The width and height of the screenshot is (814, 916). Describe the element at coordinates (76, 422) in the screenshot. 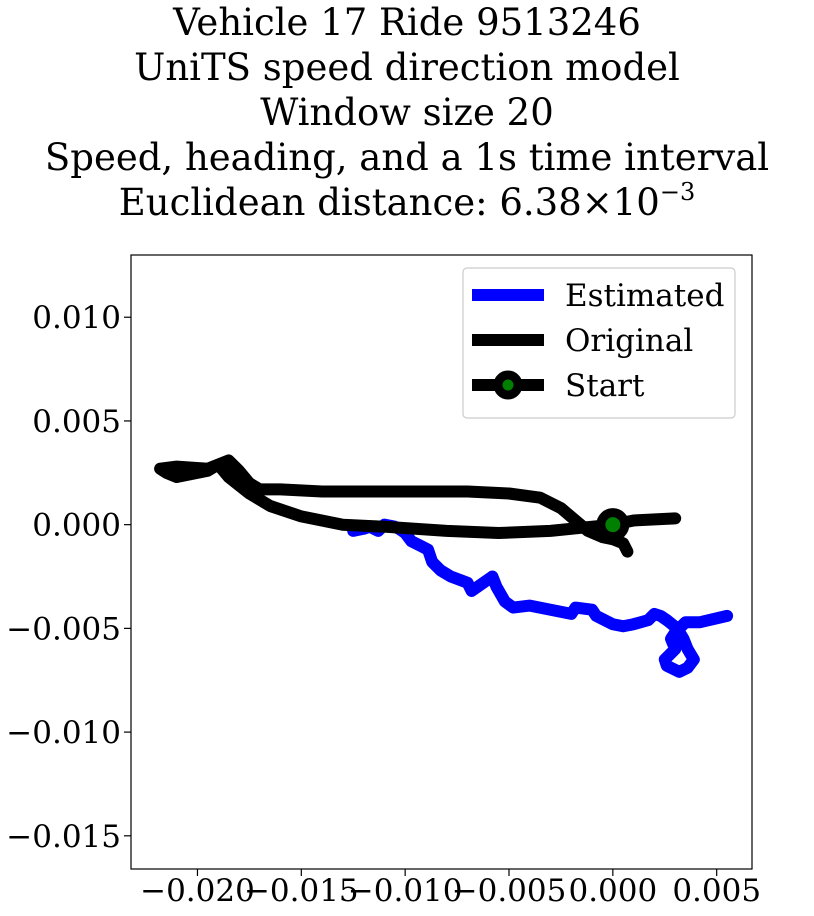

I see `y-tick-label: 0.005` at that location.